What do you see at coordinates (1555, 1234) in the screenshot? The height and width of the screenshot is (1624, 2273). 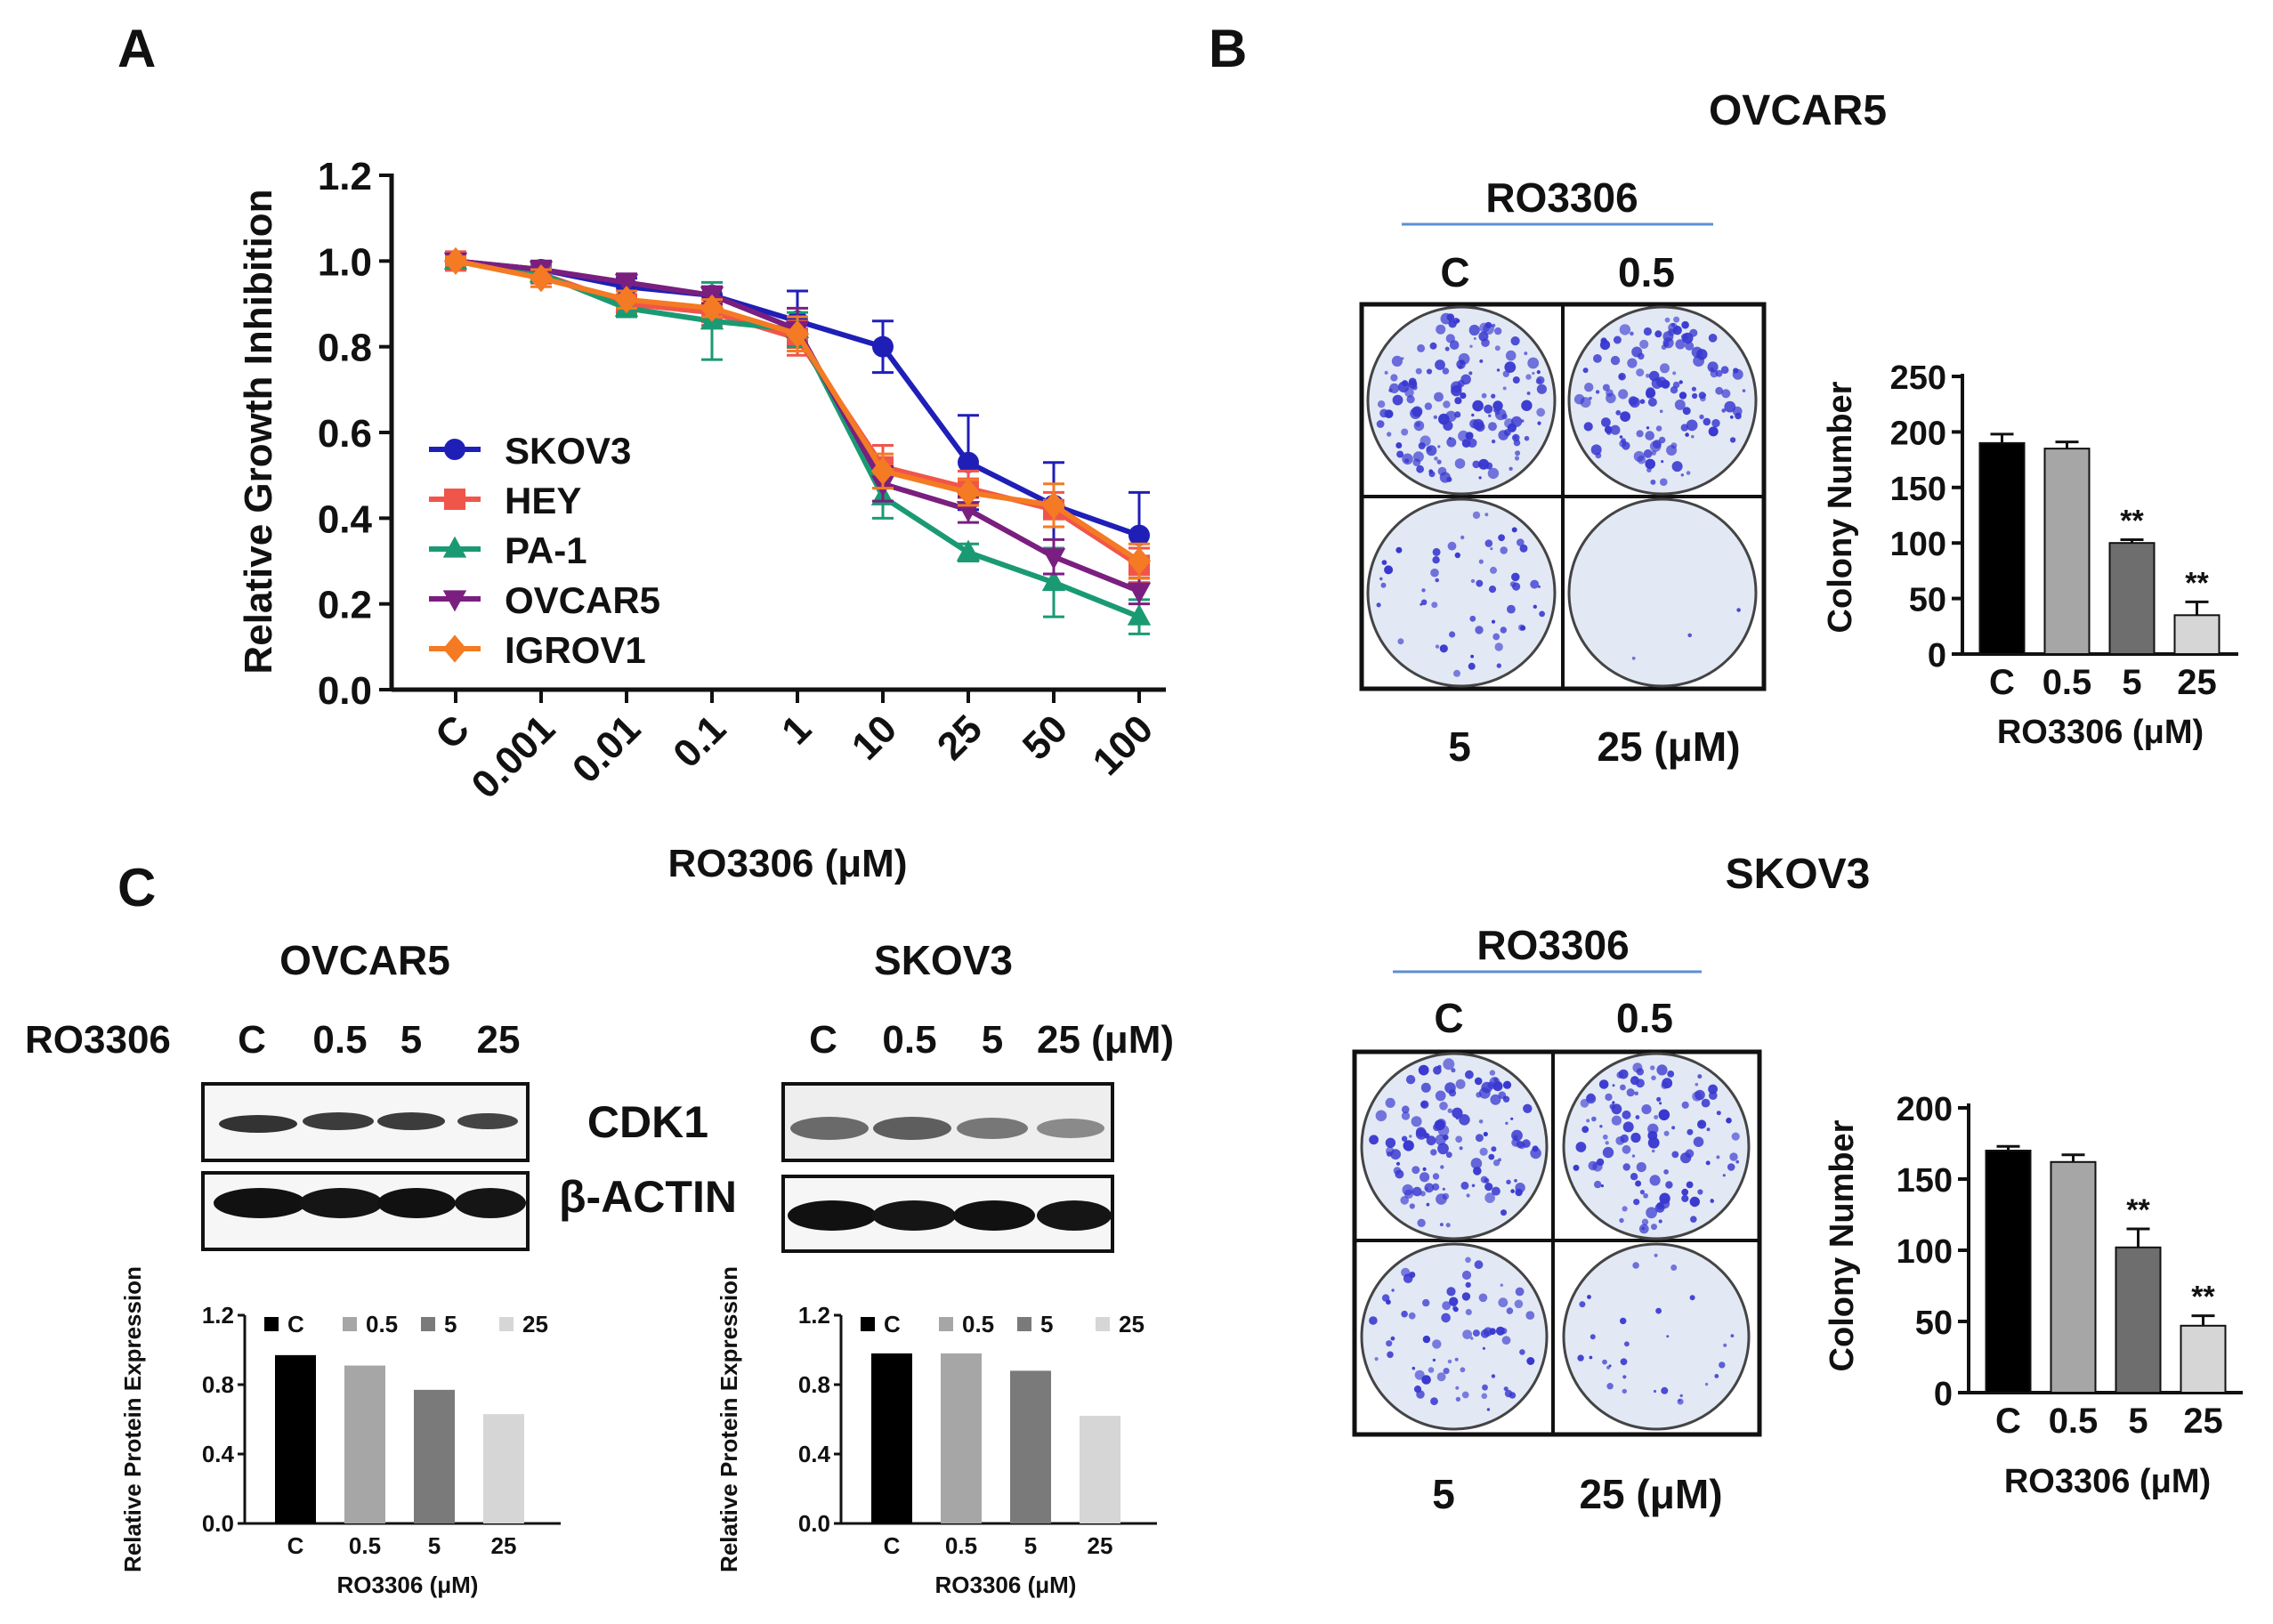 I see `skov3-colonies` at bounding box center [1555, 1234].